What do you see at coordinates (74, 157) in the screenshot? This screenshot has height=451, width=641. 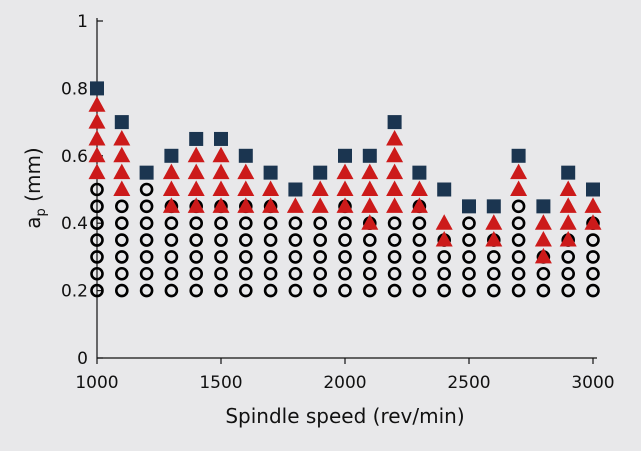 I see `y-tick-label: 0.6` at bounding box center [74, 157].